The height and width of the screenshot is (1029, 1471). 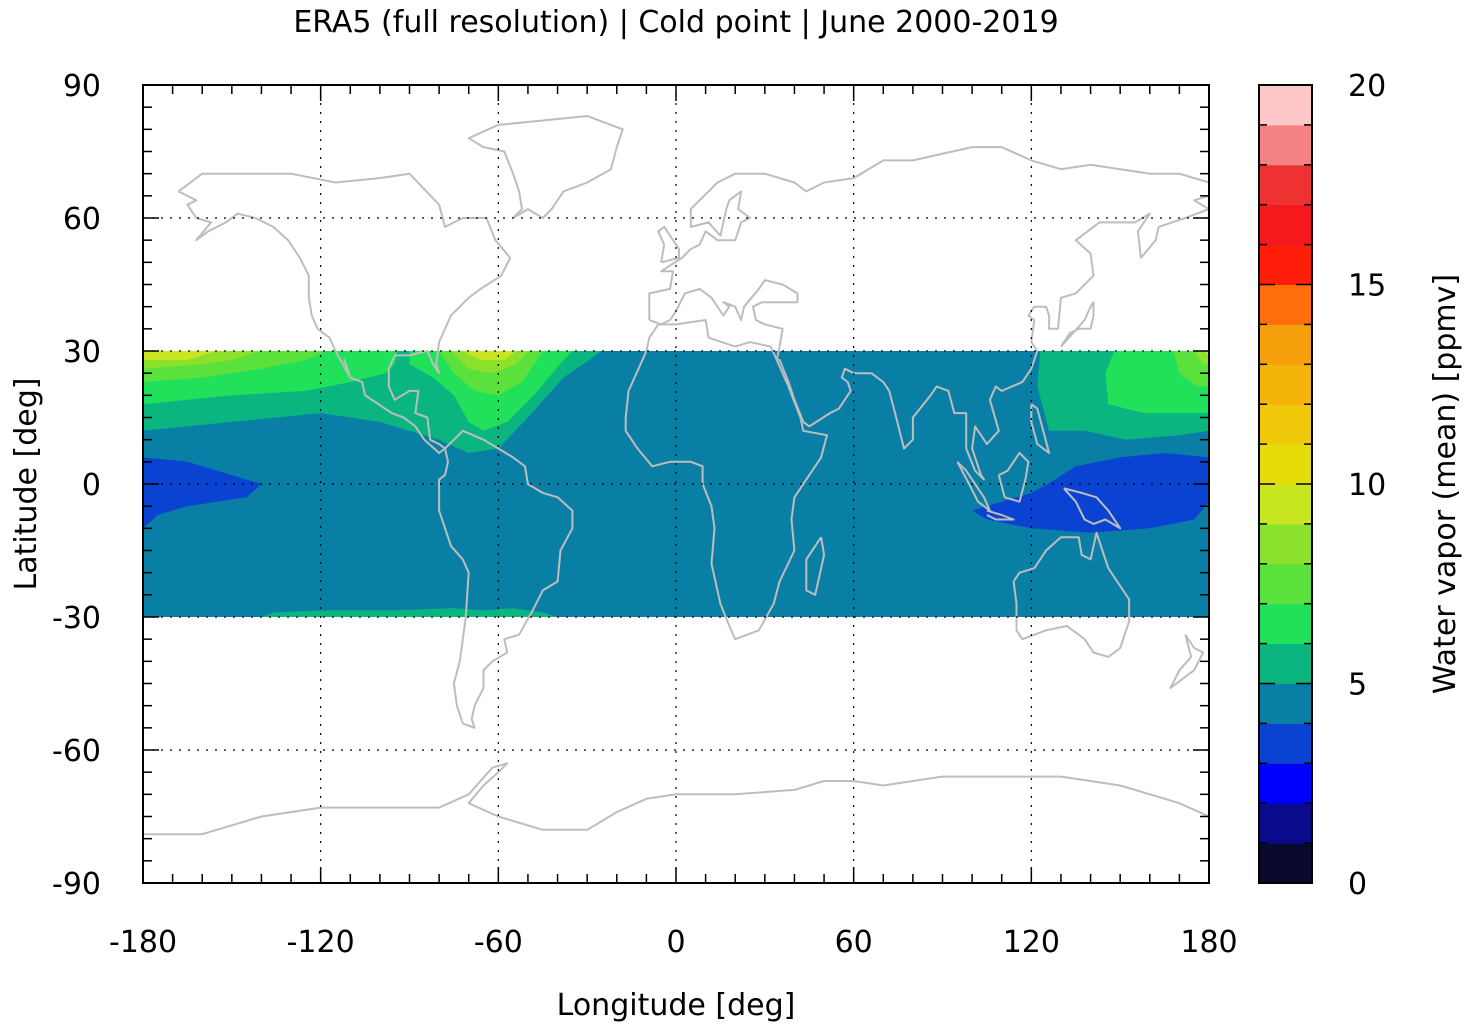 I want to click on x-tick-label: -180, so click(x=143, y=942).